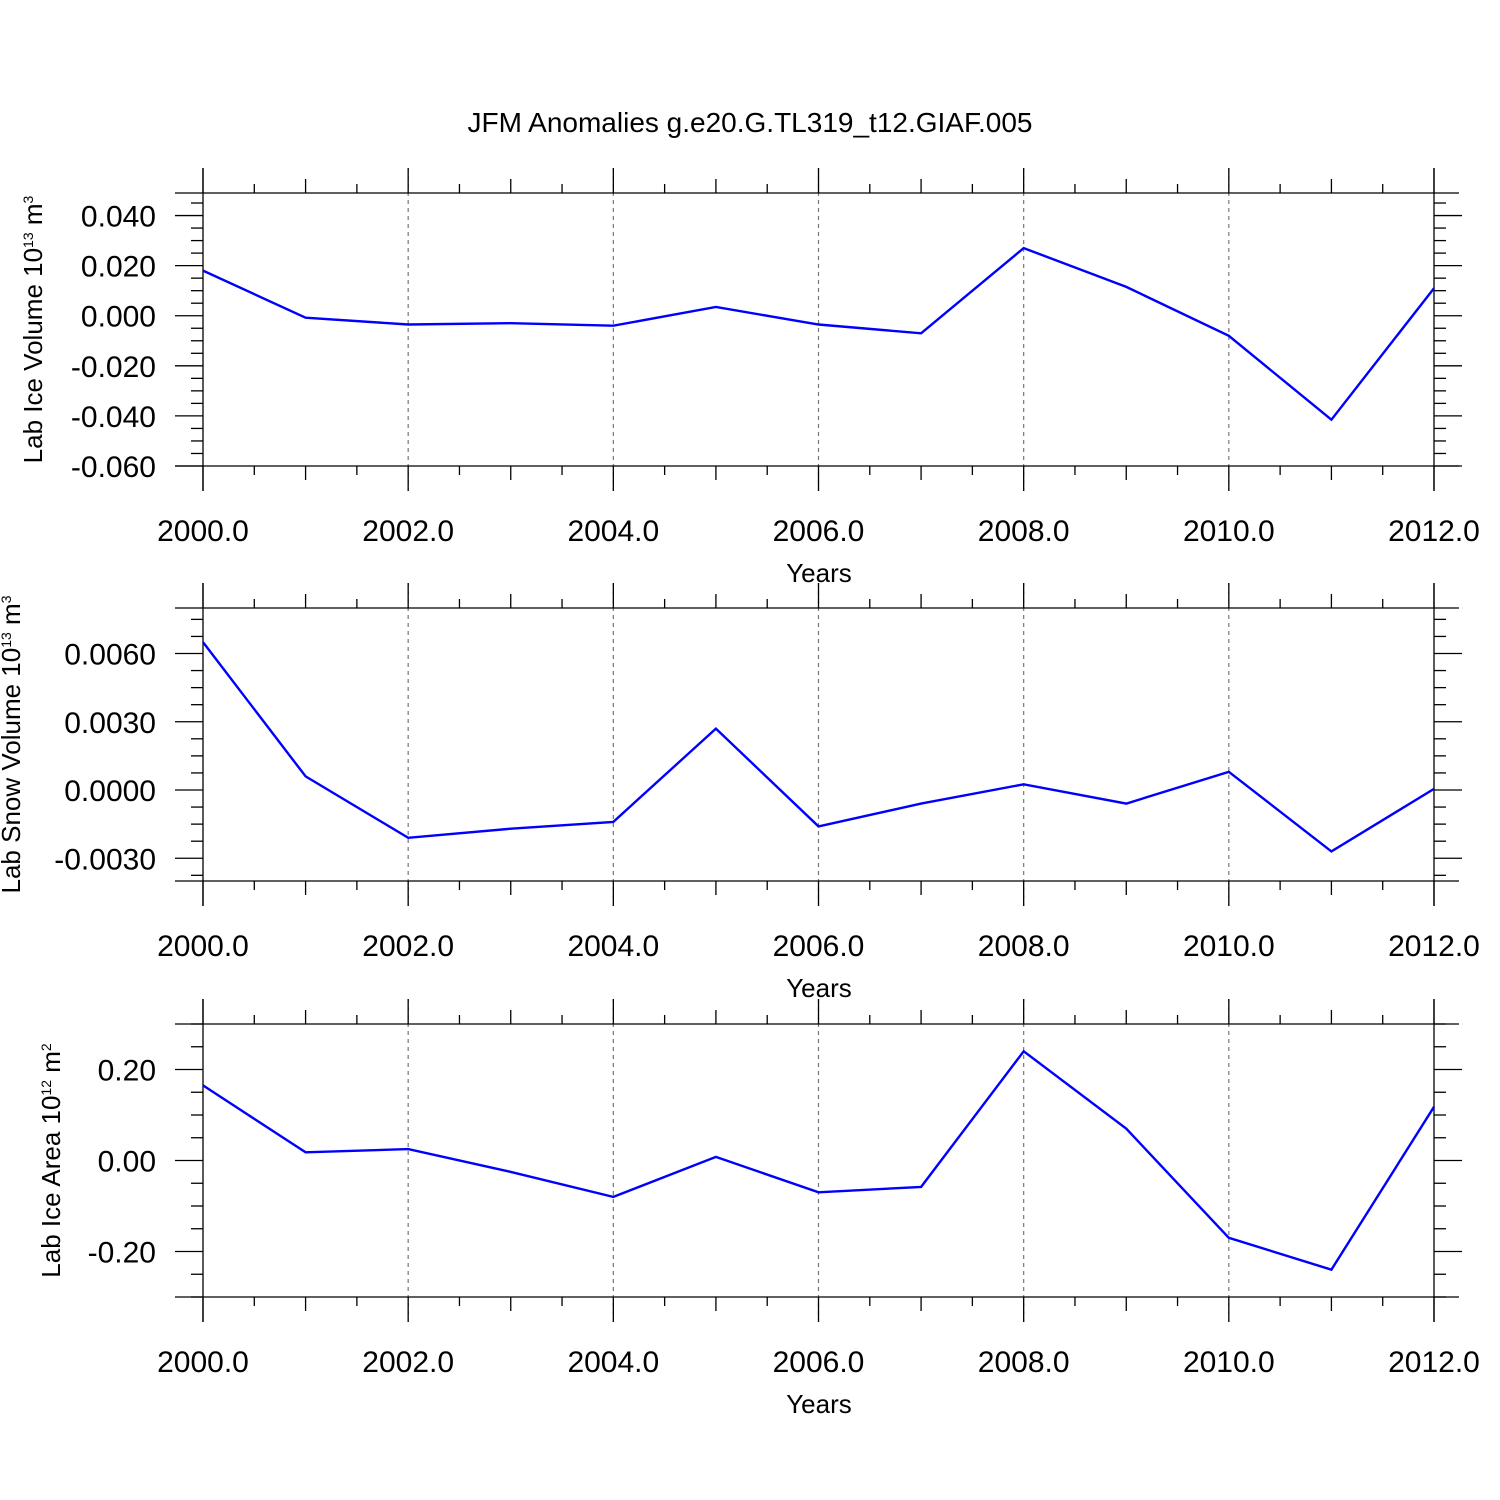 The width and height of the screenshot is (1500, 1500). I want to click on y-axis-label-superscript: 12, so click(46, 1088).